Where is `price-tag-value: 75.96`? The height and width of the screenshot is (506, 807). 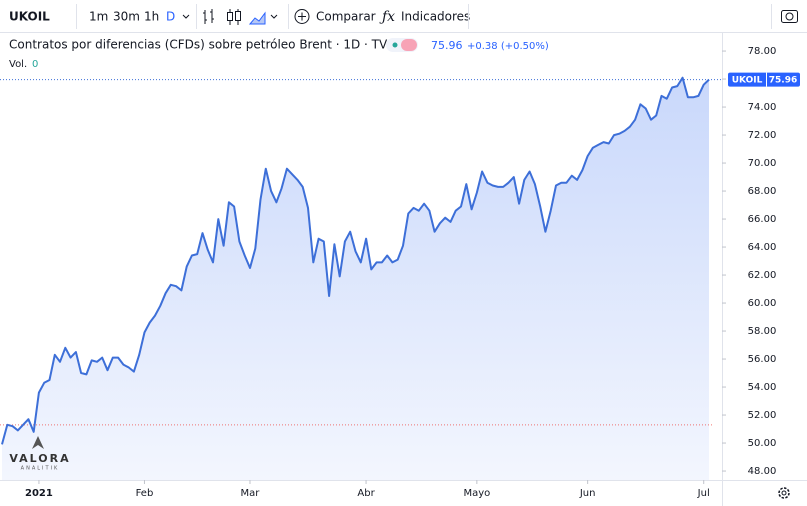
price-tag-value: 75.96 is located at coordinates (783, 81).